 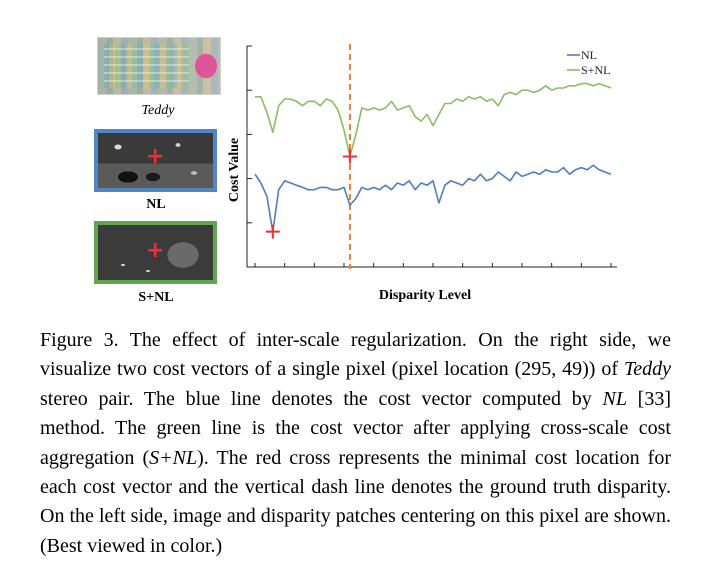 What do you see at coordinates (433, 198) in the screenshot?
I see `series-line-nl` at bounding box center [433, 198].